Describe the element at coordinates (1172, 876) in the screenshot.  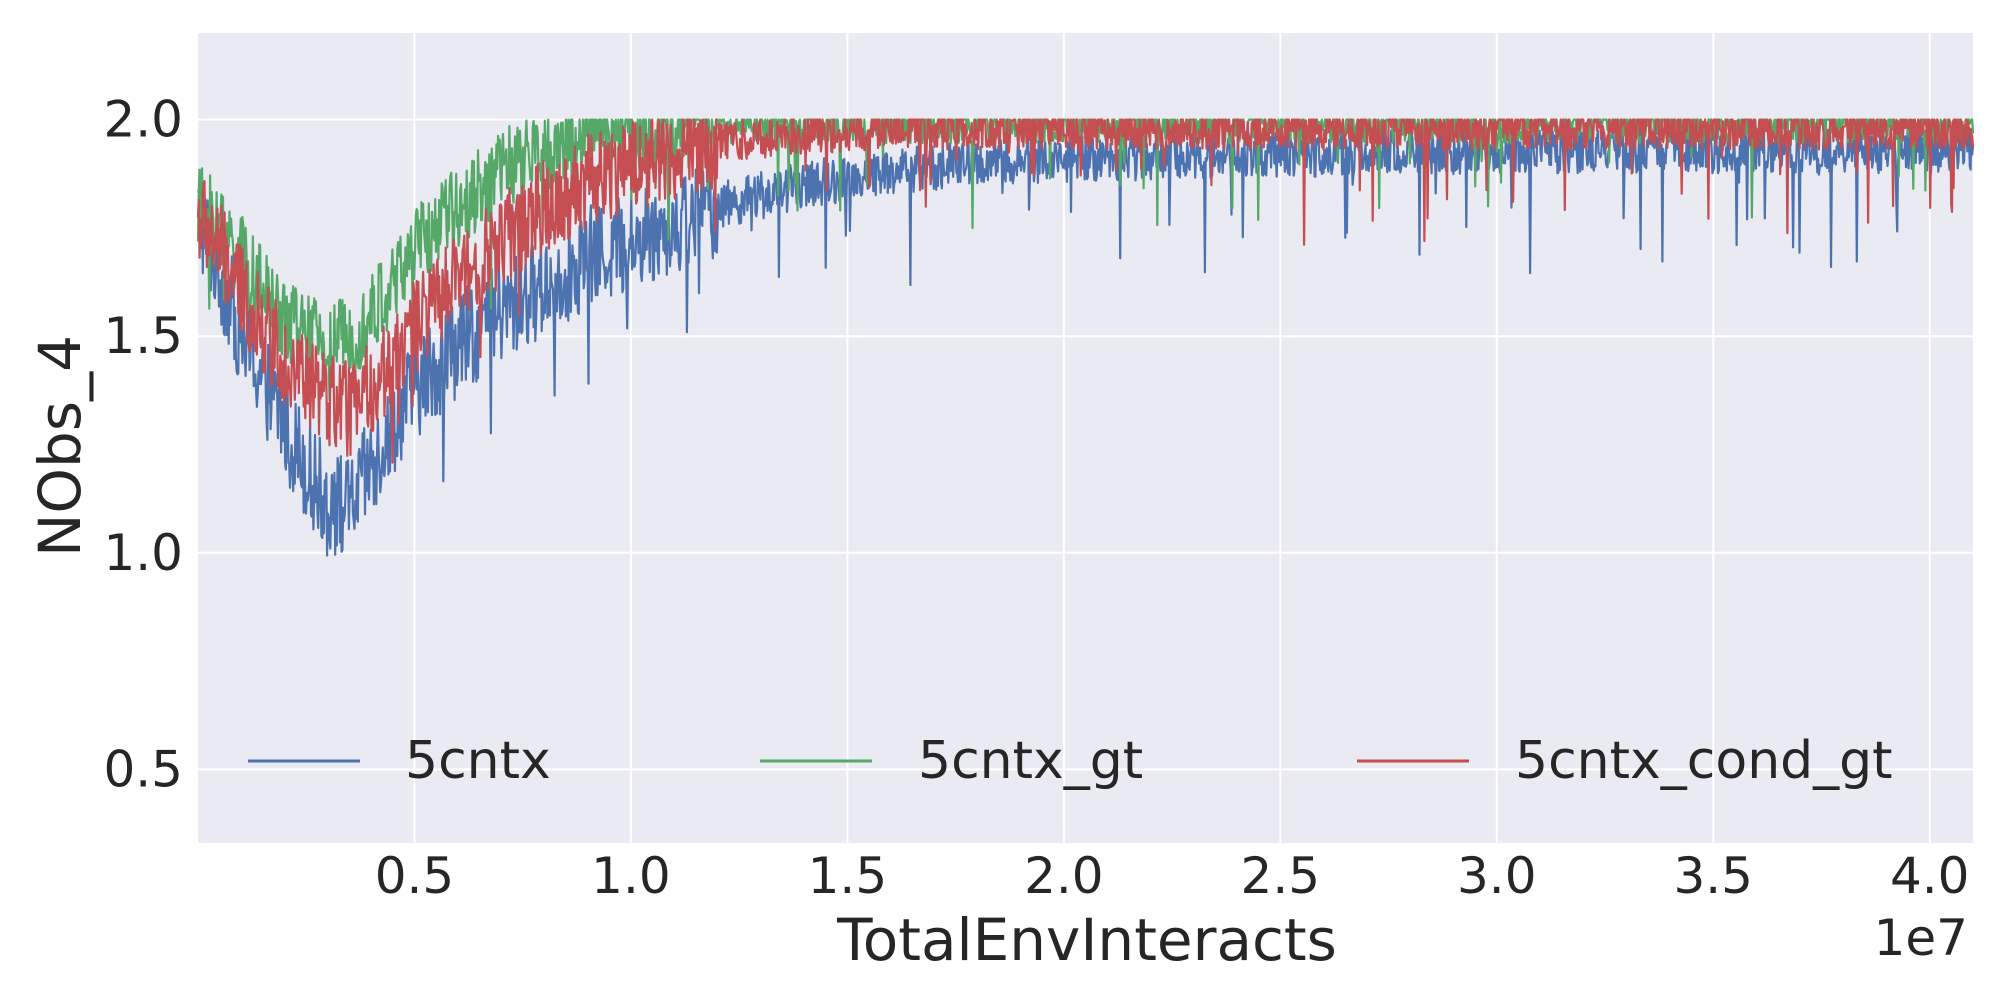
I see `x-tick-labels: 0.5 1.0 1.5 2.0 2.5 3.0 3.5 4.0` at that location.